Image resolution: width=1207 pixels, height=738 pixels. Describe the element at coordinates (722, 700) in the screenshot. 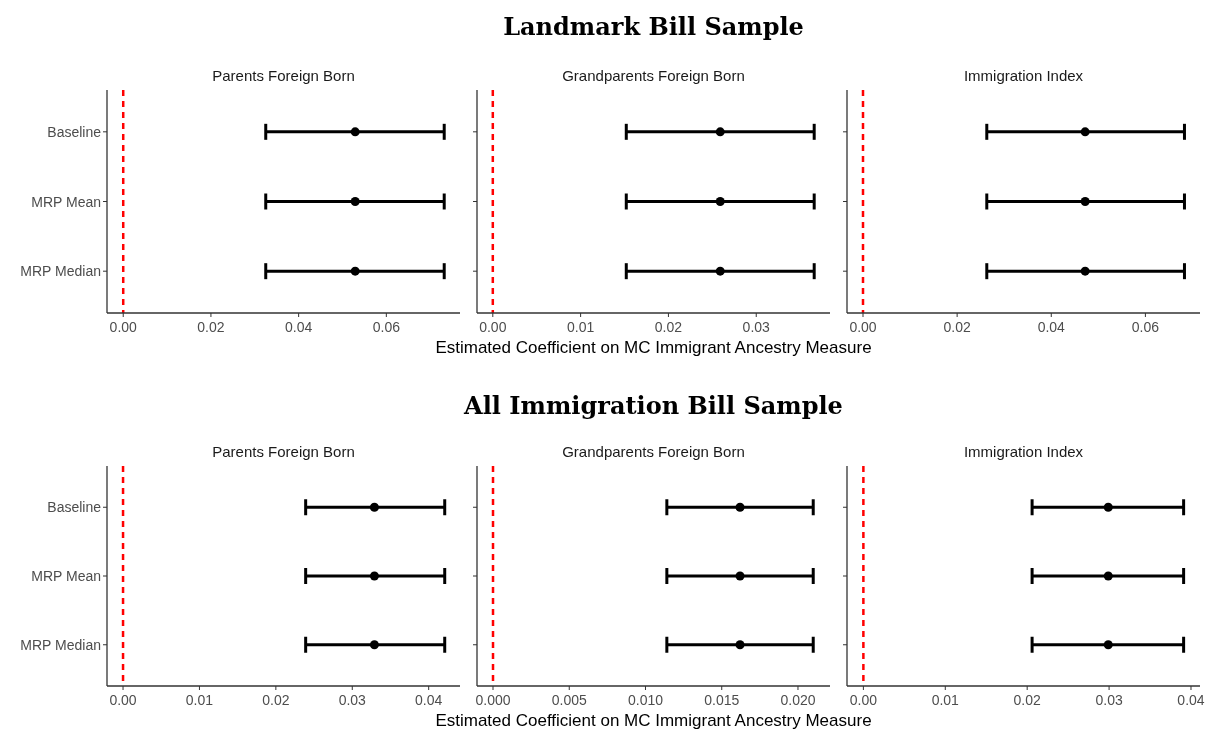

I see `x-tick-label: 0.015` at that location.